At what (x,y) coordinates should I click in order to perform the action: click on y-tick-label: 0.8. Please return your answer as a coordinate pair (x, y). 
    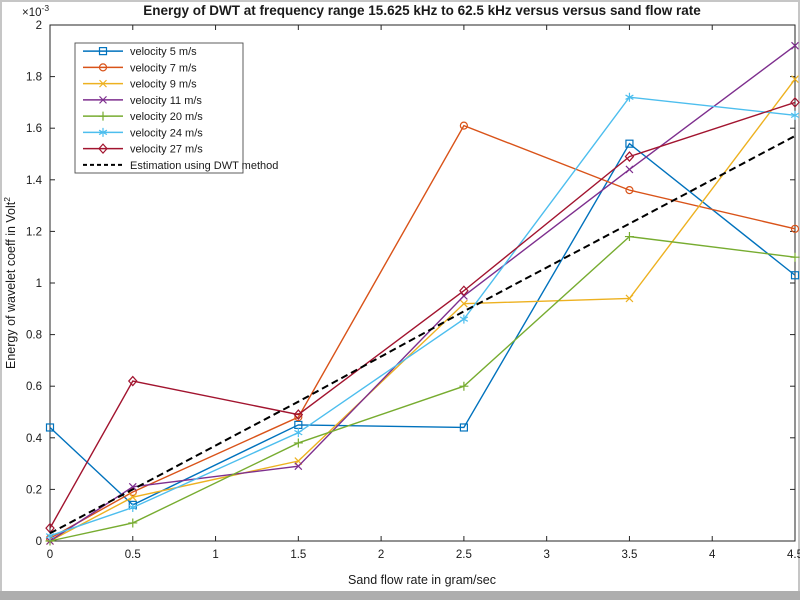
    Looking at the image, I should click on (34, 336).